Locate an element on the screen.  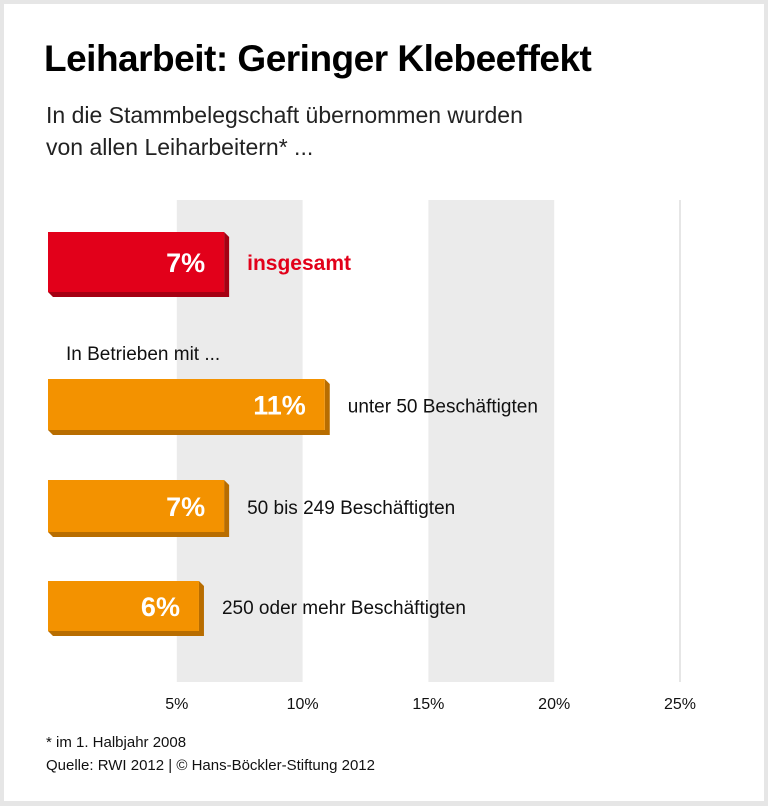
x-tick-label: 20% is located at coordinates (554, 704).